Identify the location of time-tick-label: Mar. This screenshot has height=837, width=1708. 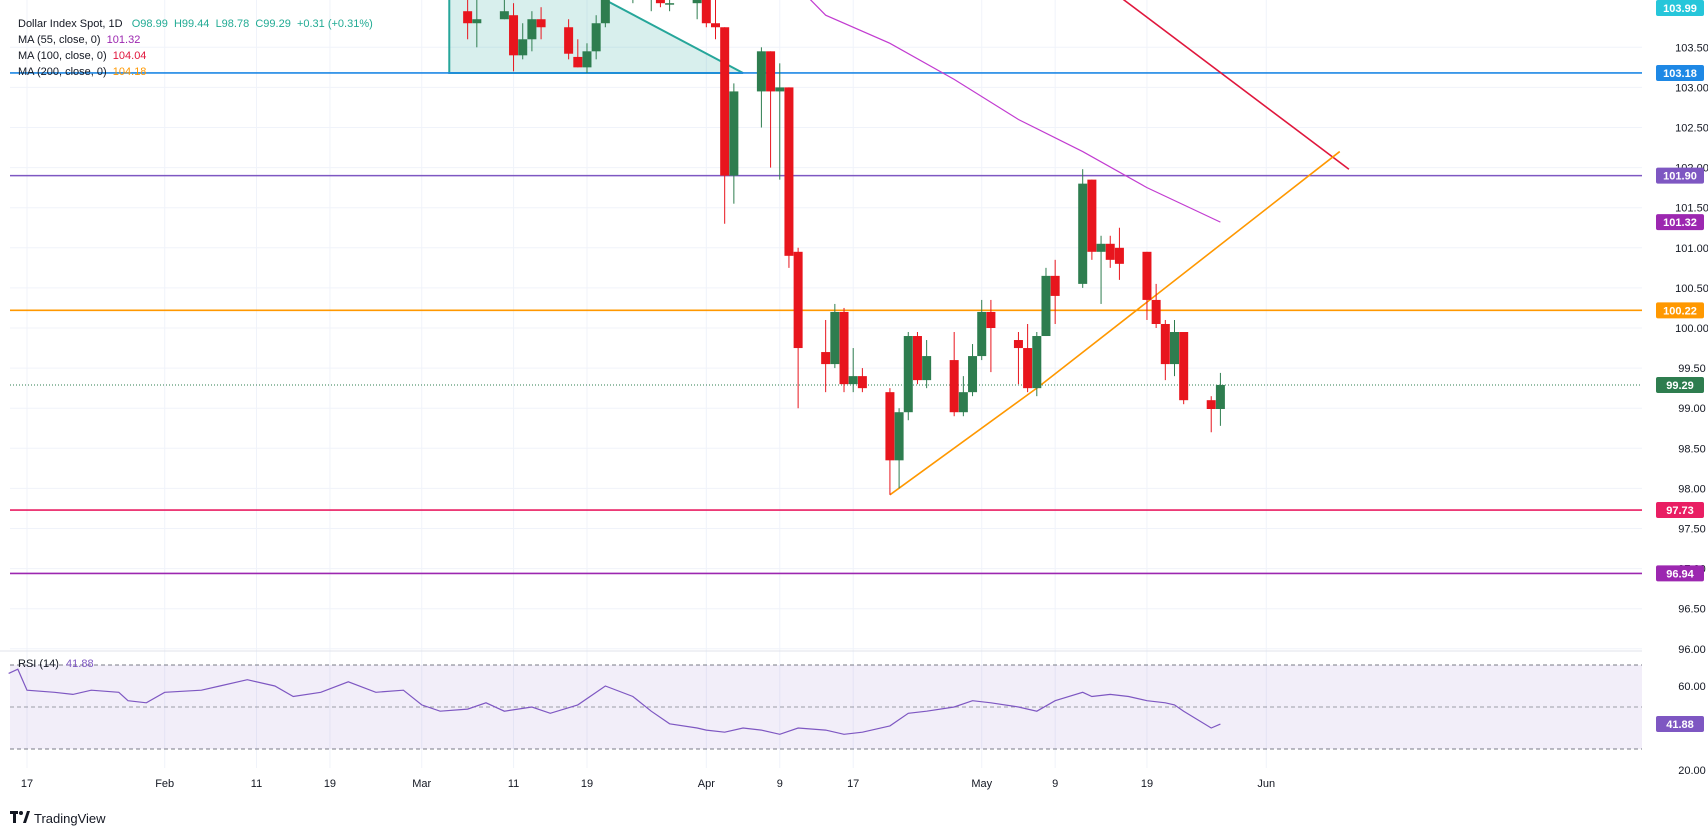
(421, 784).